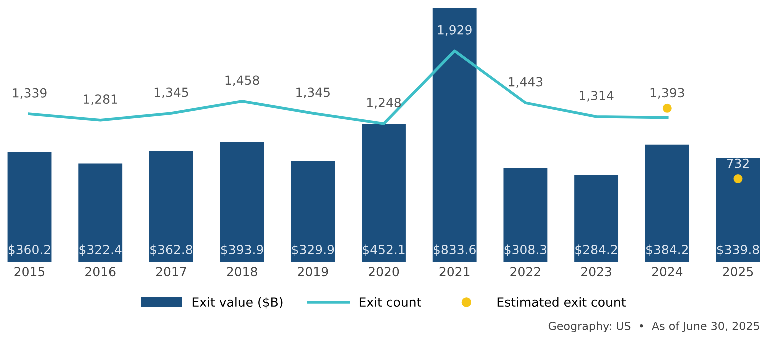  What do you see at coordinates (384, 250) in the screenshot?
I see `data-label: $452.1` at bounding box center [384, 250].